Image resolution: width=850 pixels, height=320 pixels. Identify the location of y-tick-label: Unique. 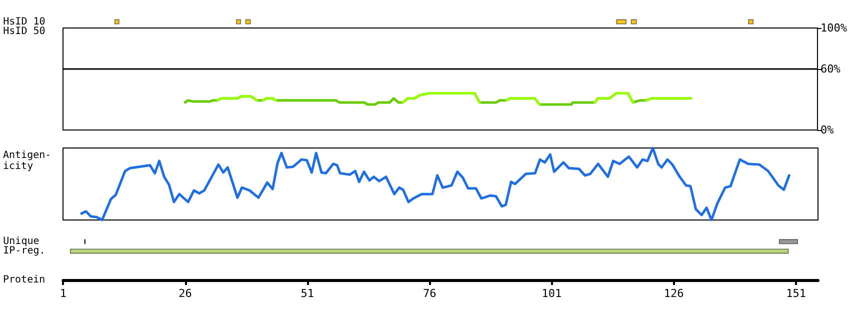
(21, 242).